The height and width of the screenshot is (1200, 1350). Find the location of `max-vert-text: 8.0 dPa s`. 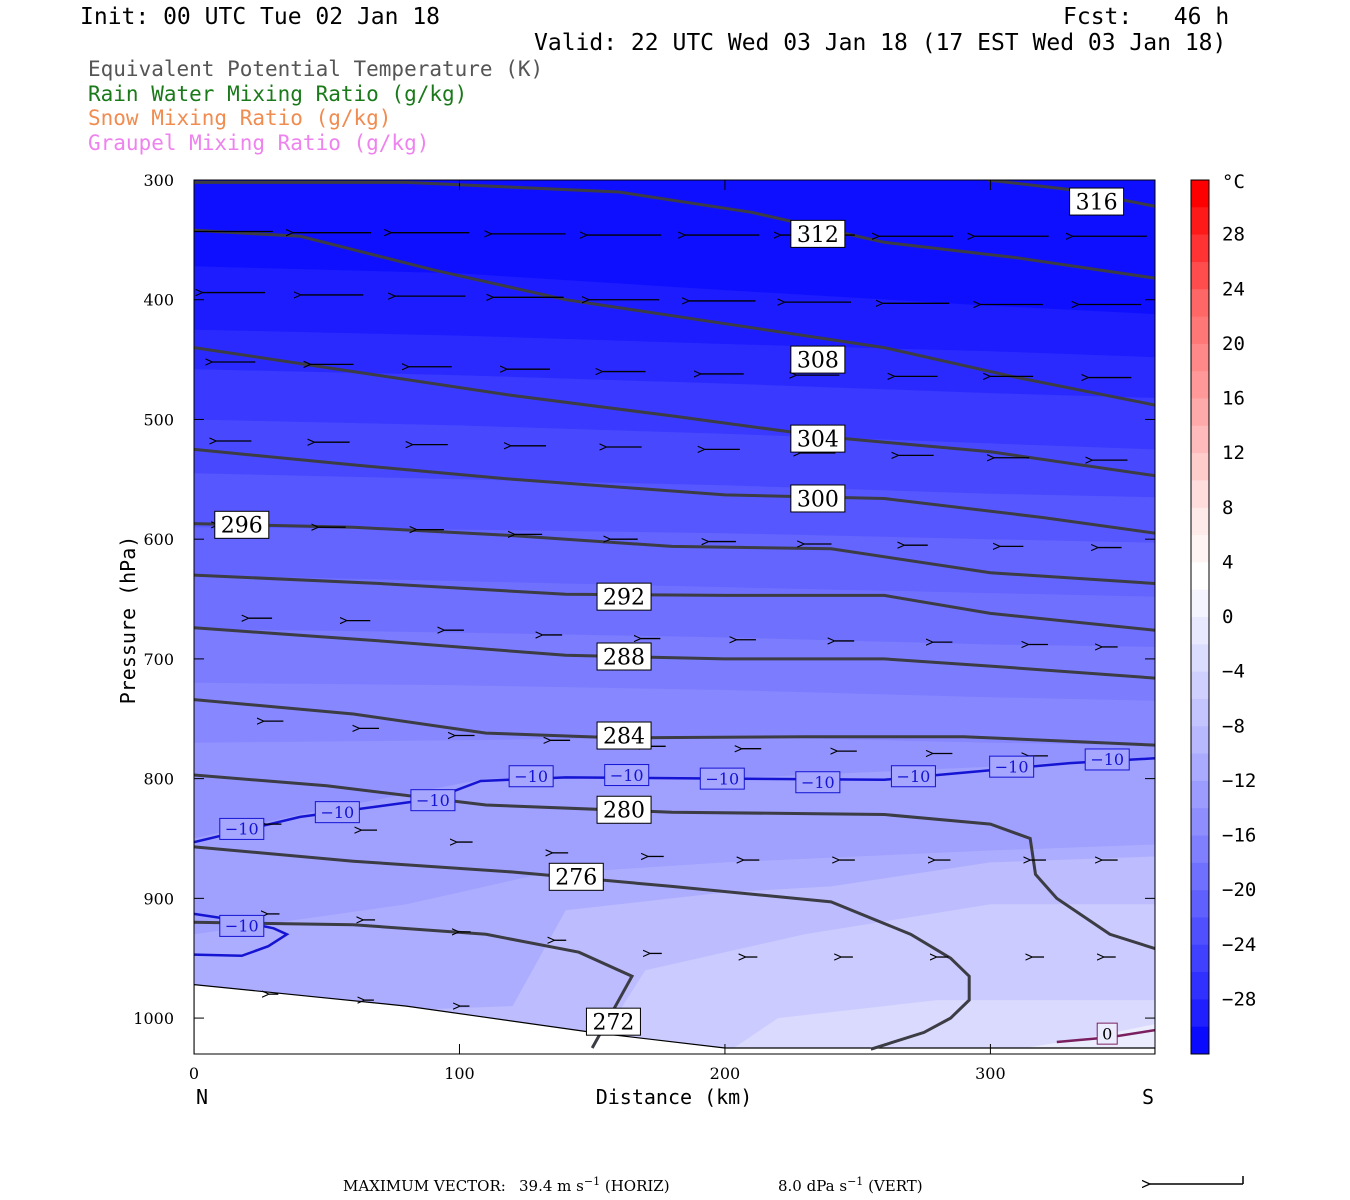

max-vert-text: 8.0 dPa s is located at coordinates (812, 1186).